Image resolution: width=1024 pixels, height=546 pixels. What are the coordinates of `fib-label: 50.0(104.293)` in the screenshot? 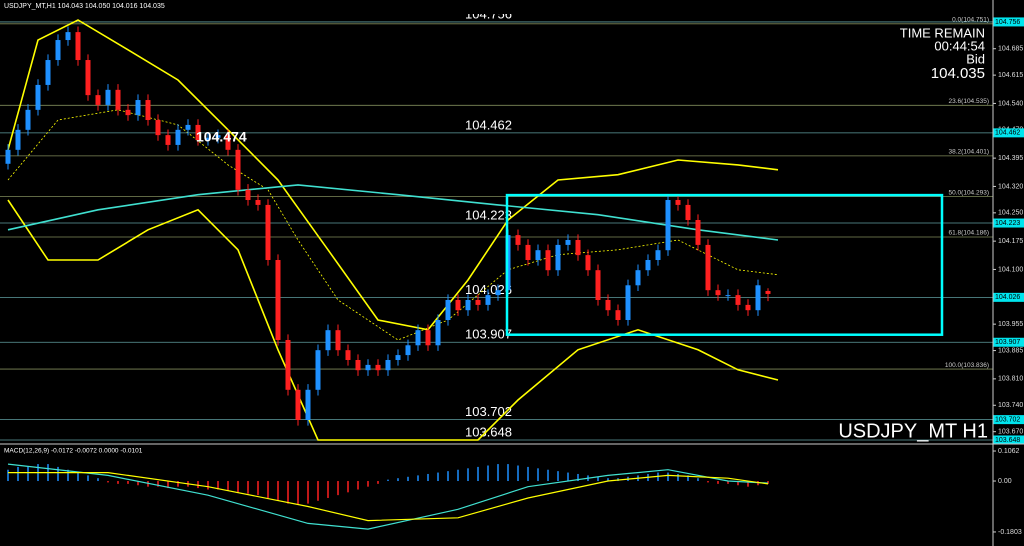 It's located at (969, 192).